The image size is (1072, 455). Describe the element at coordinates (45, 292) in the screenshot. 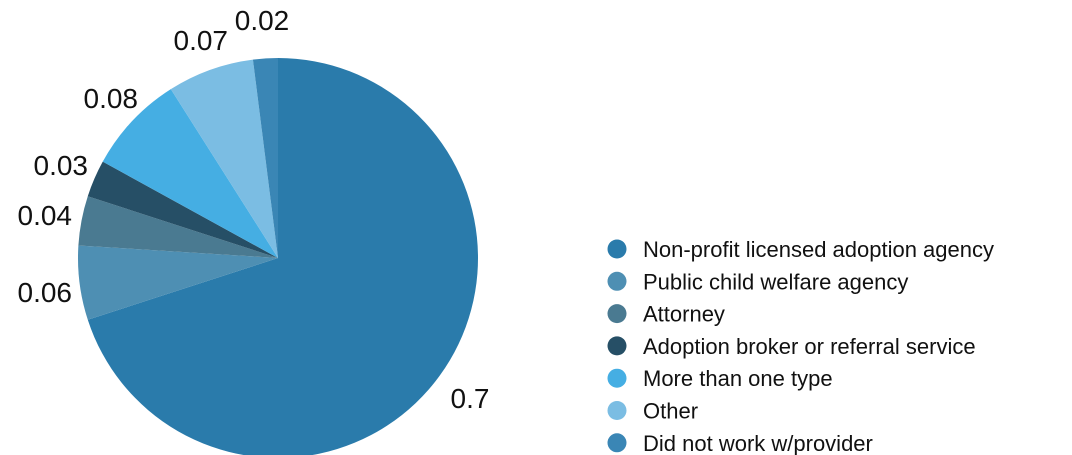

I see `data-label-2: 0.06` at that location.